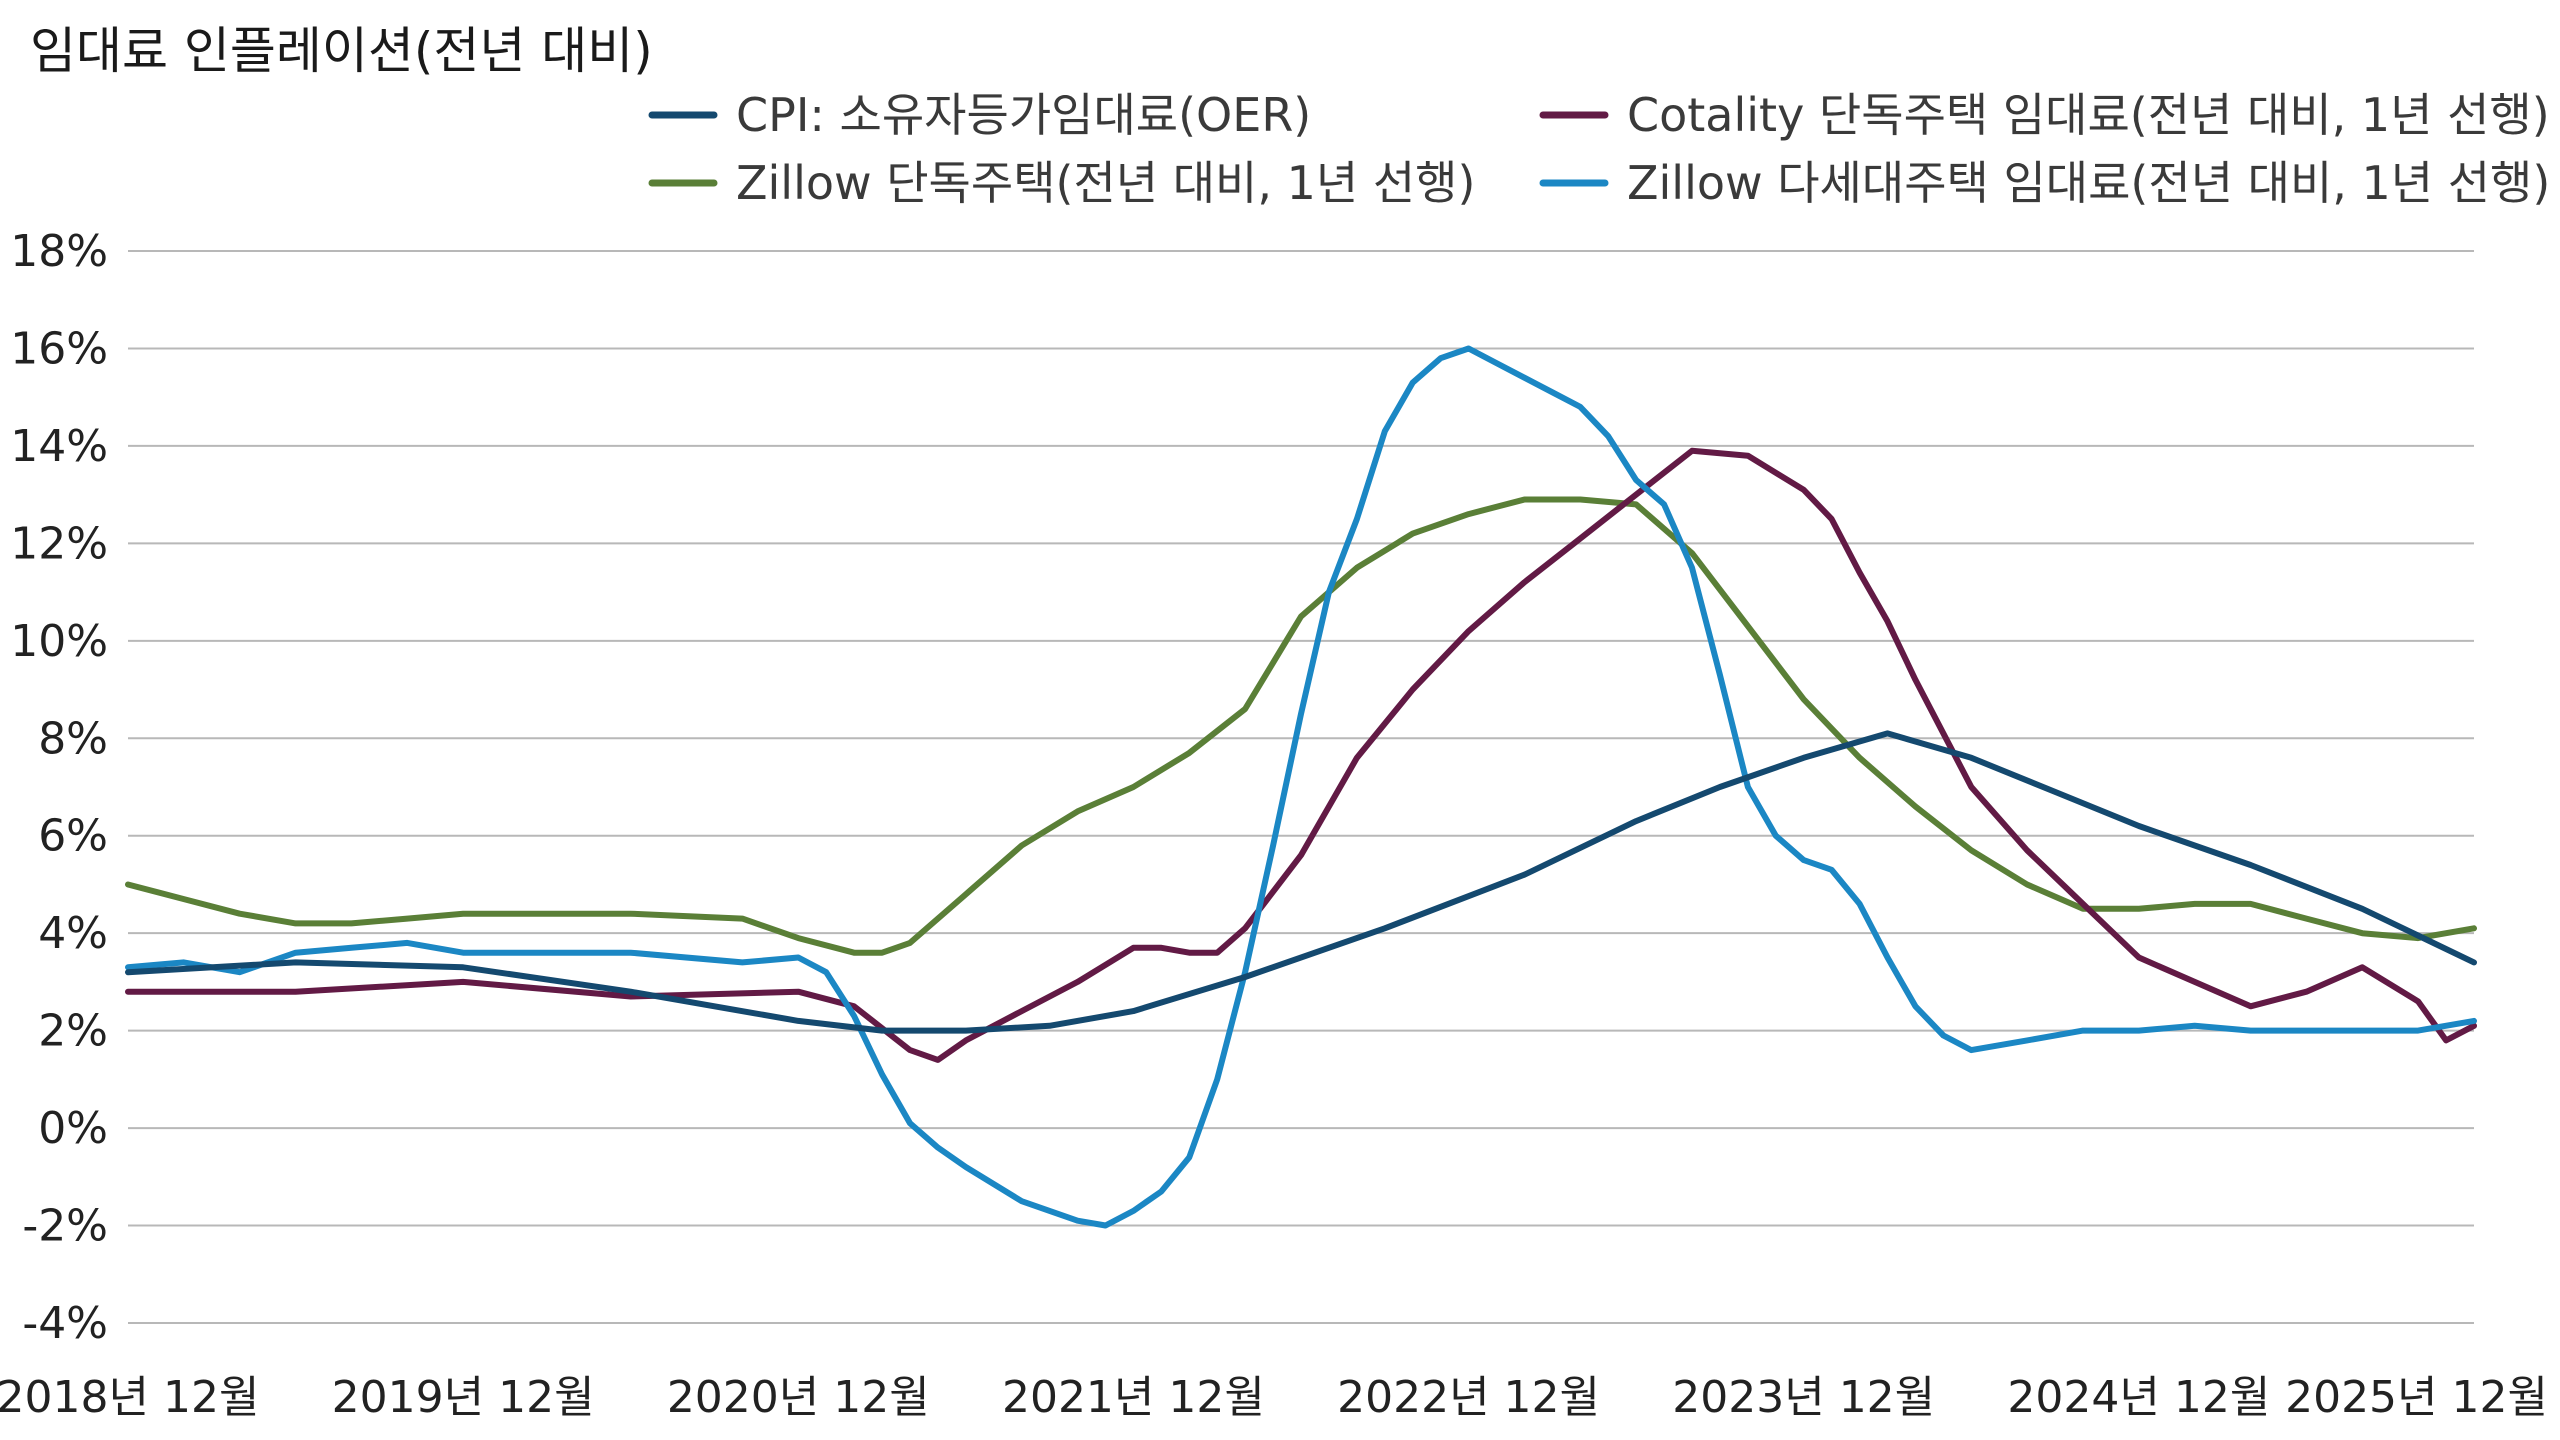  What do you see at coordinates (73, 933) in the screenshot?
I see `y-tick-label: 4%` at bounding box center [73, 933].